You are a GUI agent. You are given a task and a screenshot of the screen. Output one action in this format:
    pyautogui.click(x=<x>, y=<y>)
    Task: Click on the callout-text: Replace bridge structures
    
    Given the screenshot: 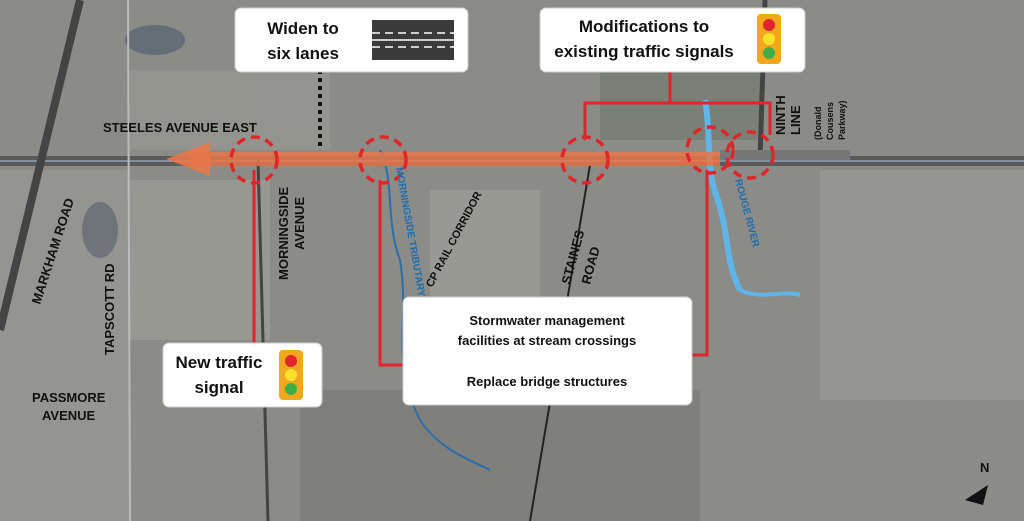 What is the action you would take?
    pyautogui.click(x=547, y=381)
    